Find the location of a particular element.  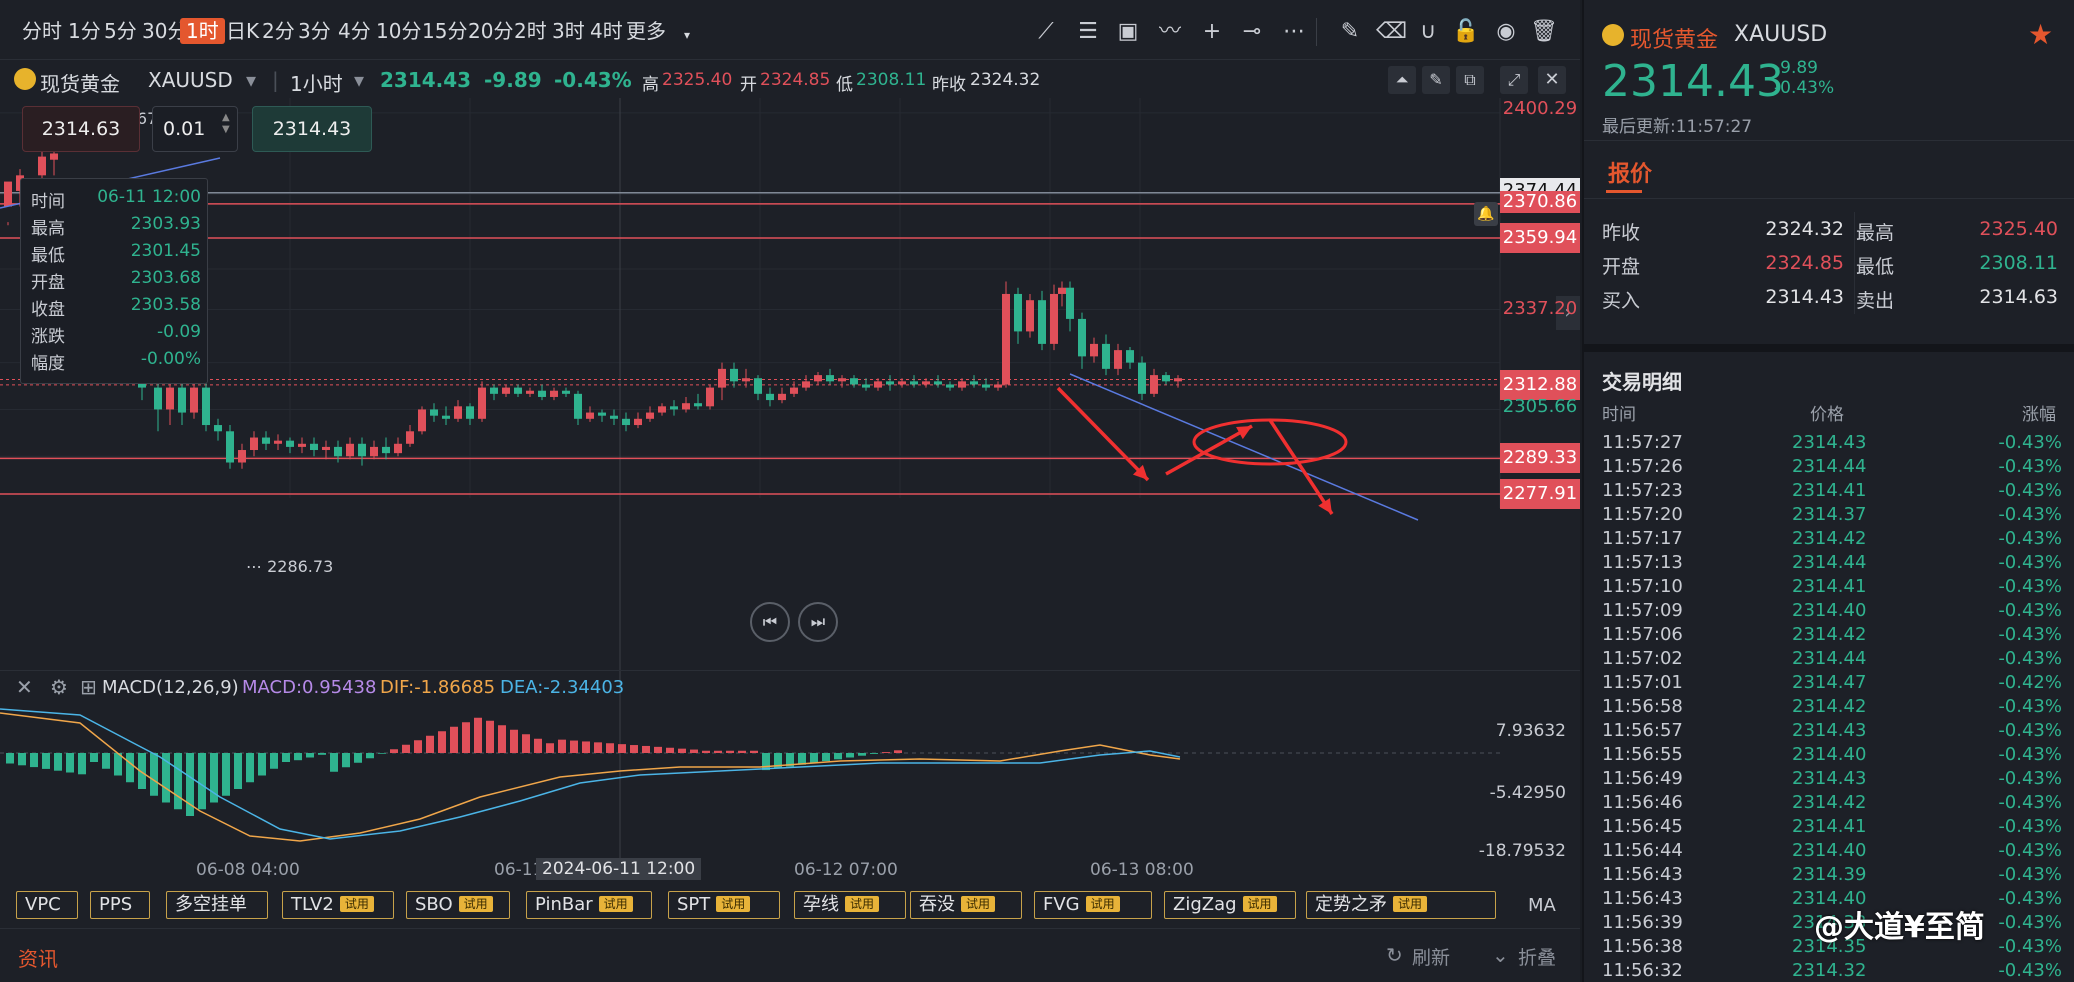

timeframe-12: 2时 is located at coordinates (530, 31).